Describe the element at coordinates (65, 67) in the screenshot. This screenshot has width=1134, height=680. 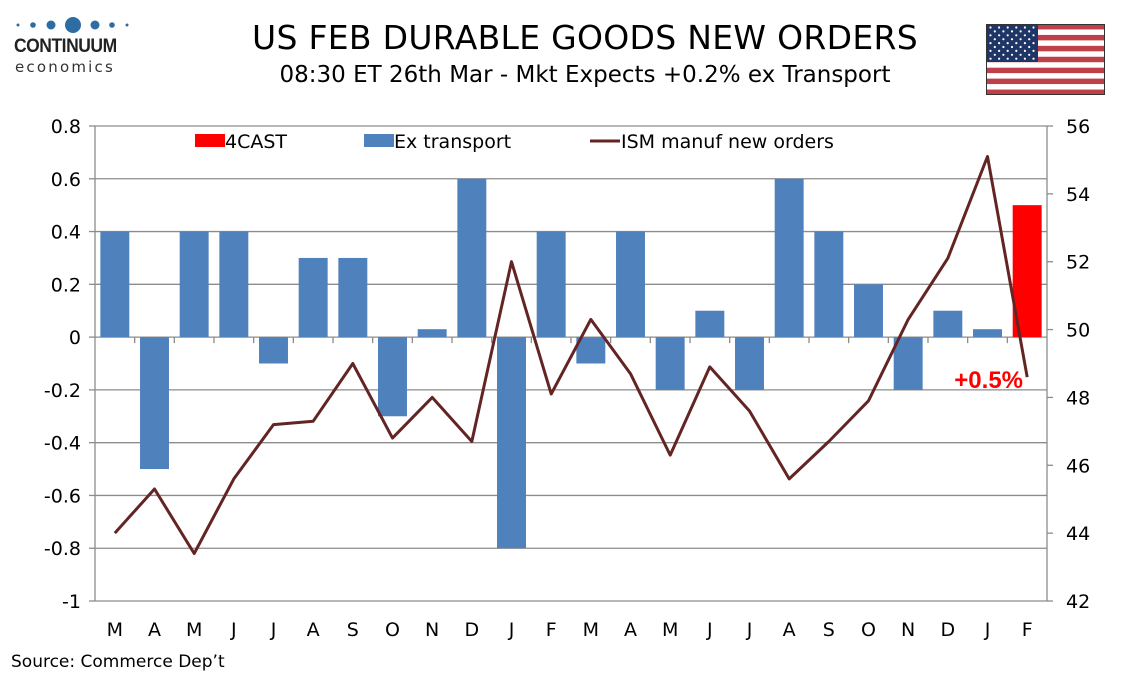
I see `logo-subtext: economics` at that location.